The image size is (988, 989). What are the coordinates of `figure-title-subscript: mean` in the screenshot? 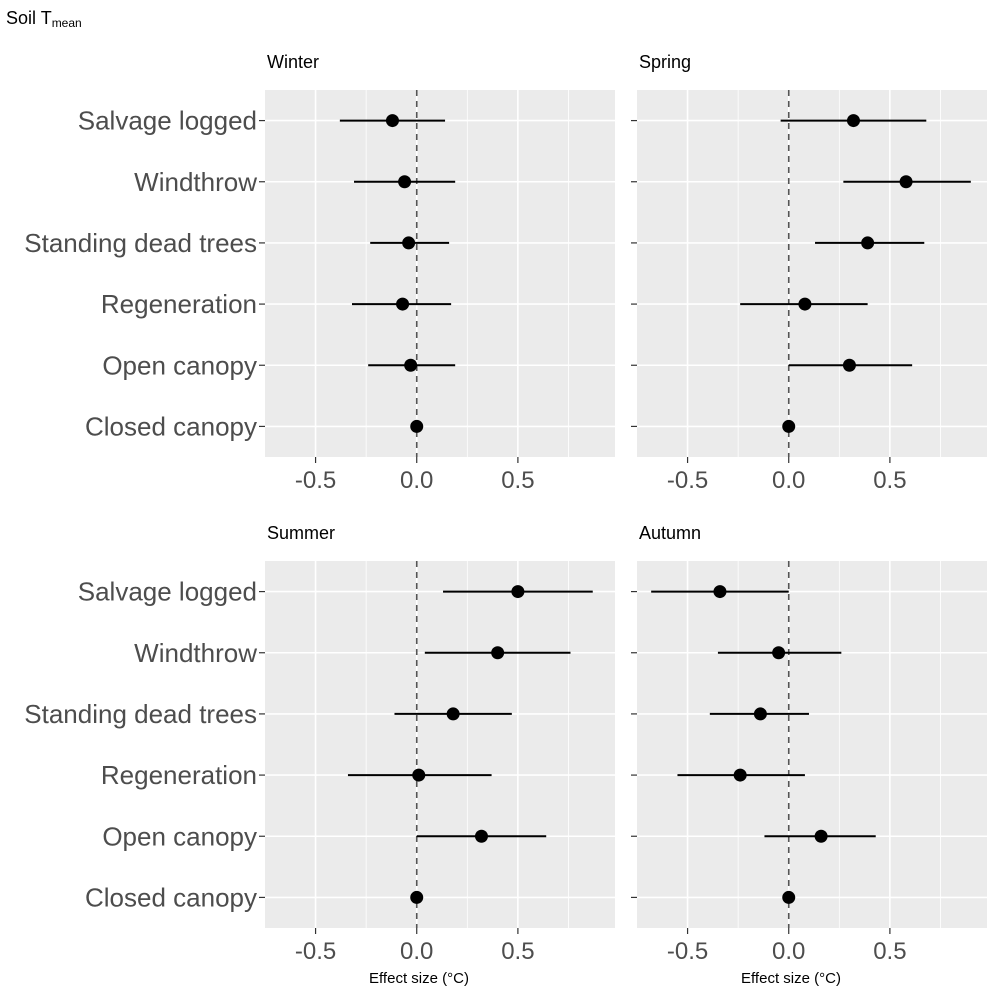 It's located at (66, 23).